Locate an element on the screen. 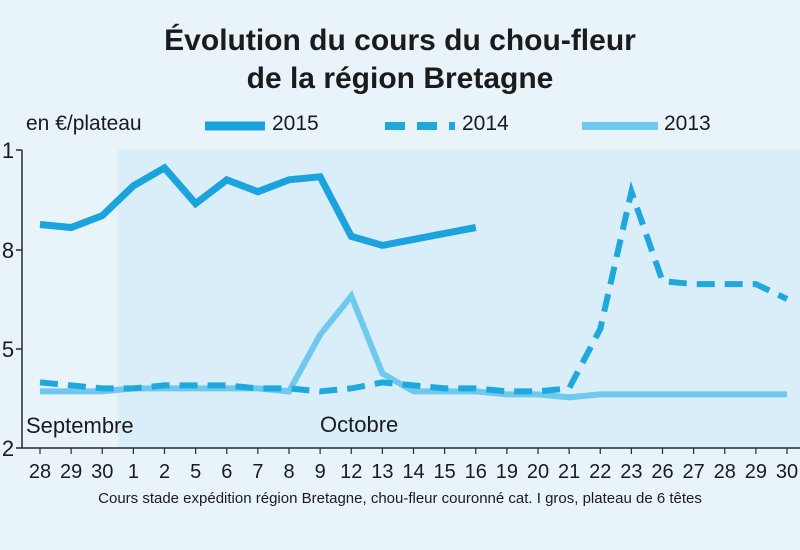  month-label-septembre: Septembre is located at coordinates (80, 425).